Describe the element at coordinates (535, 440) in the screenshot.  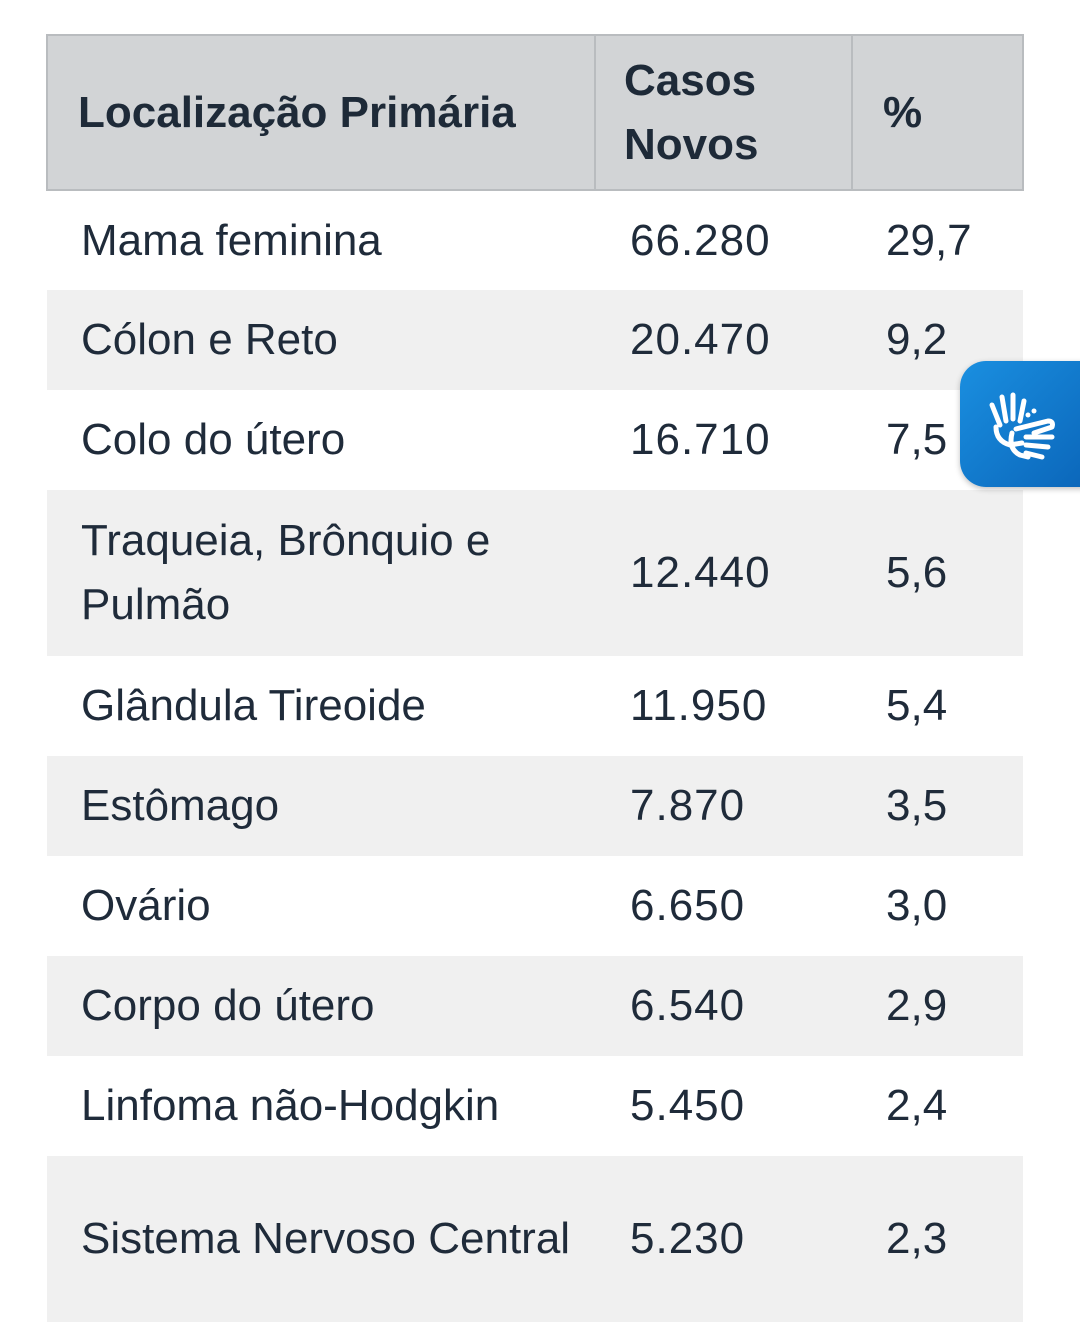
I see `table-row: Colo do útero 16.710 7,5` at that location.